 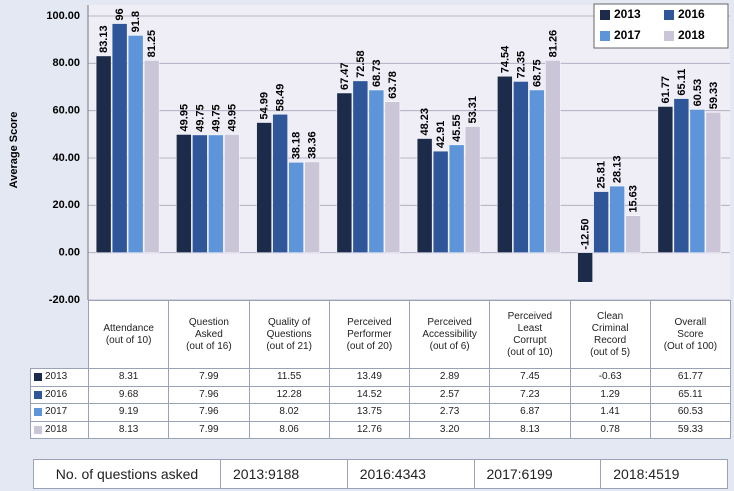 I want to click on table-row-label: 2017, so click(x=59, y=412).